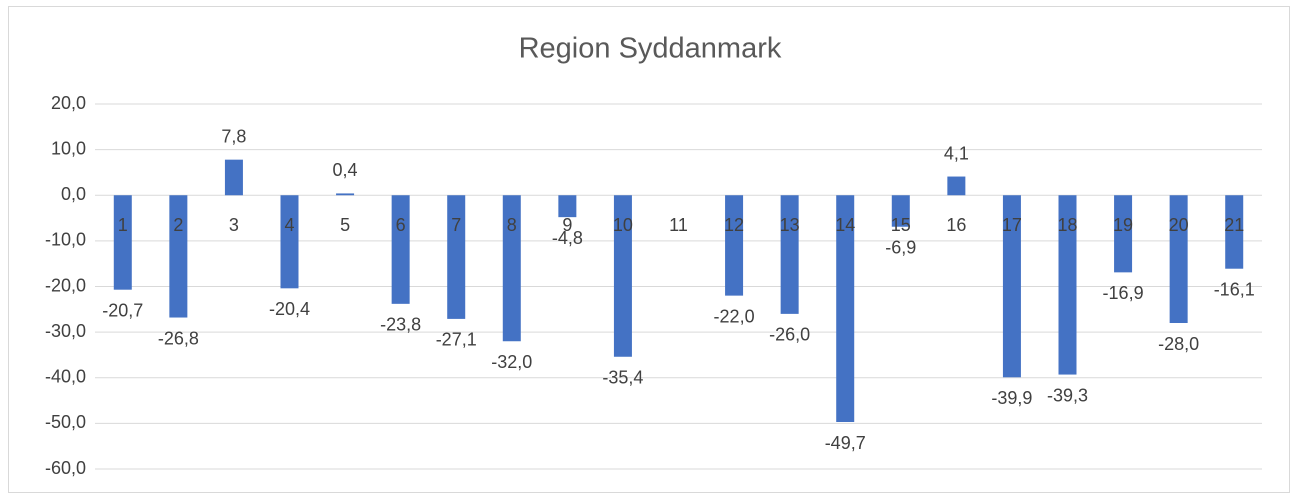 The image size is (1292, 498). Describe the element at coordinates (401, 225) in the screenshot. I see `x-tick-label: 6` at that location.